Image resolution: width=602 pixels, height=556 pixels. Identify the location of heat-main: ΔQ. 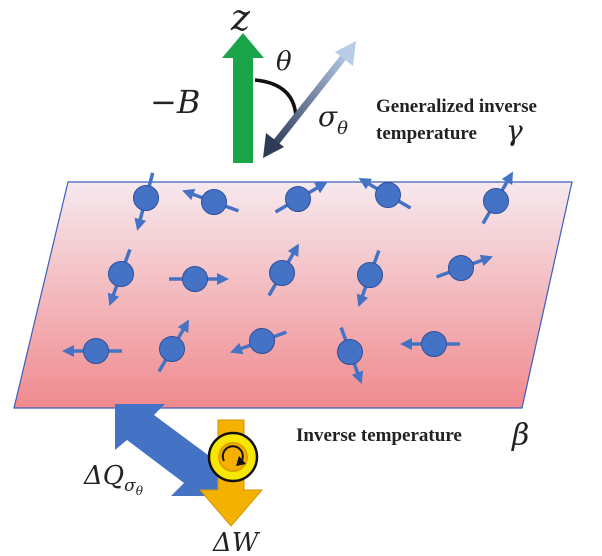
(103, 476).